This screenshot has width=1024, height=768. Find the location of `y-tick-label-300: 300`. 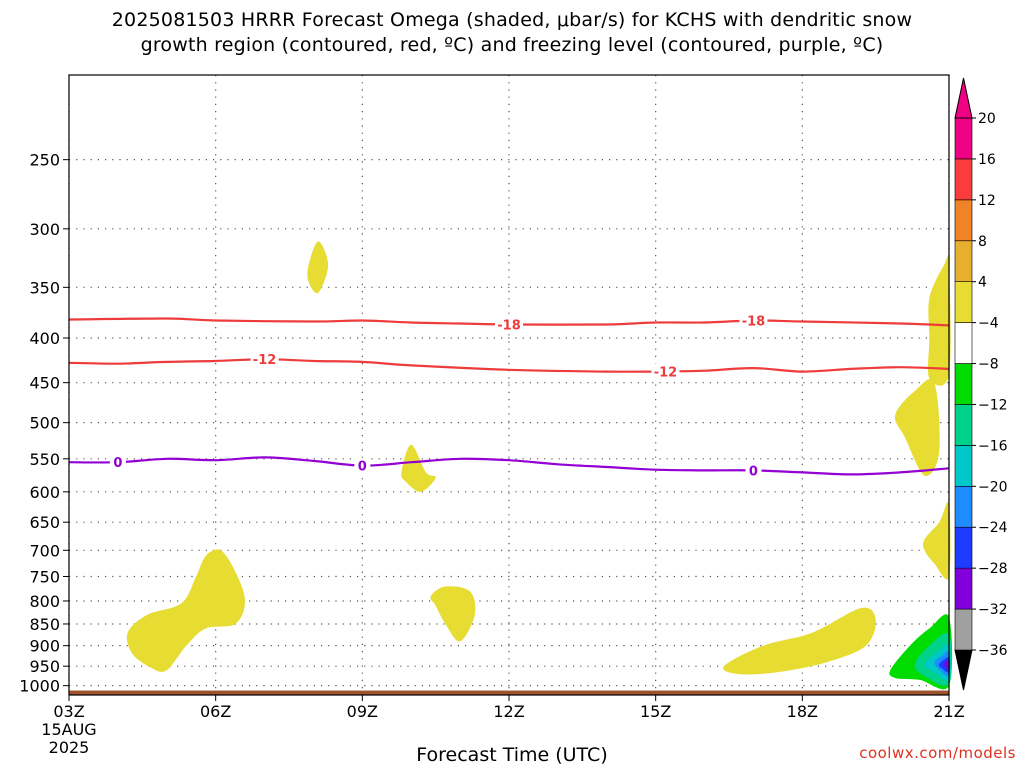

y-tick-label-300: 300 is located at coordinates (44, 229).